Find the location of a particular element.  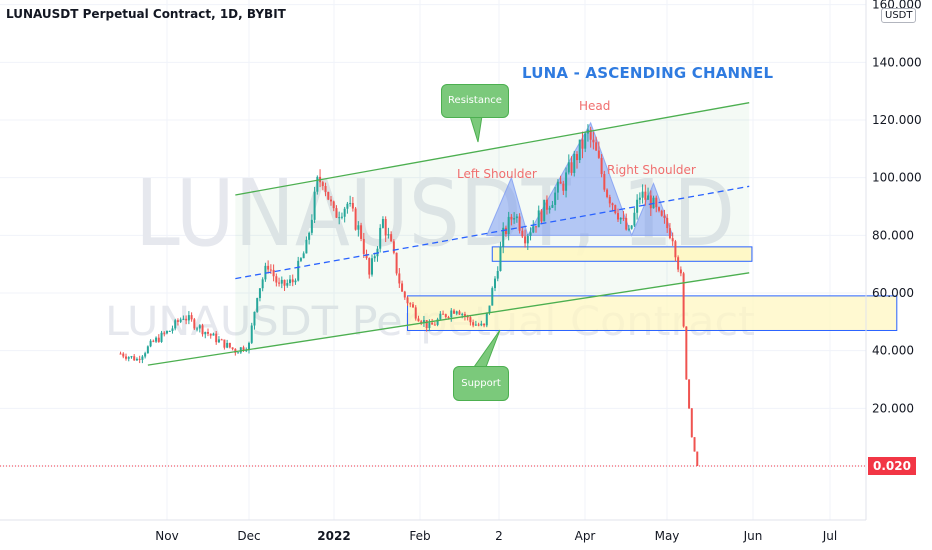

price-tick-label: 60.000 is located at coordinates (893, 293).